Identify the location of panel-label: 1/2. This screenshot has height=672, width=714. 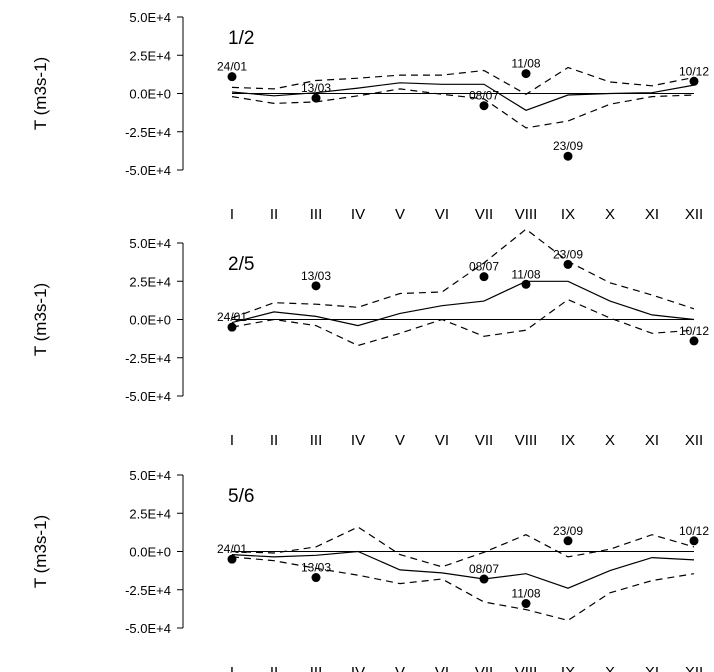
(241, 38).